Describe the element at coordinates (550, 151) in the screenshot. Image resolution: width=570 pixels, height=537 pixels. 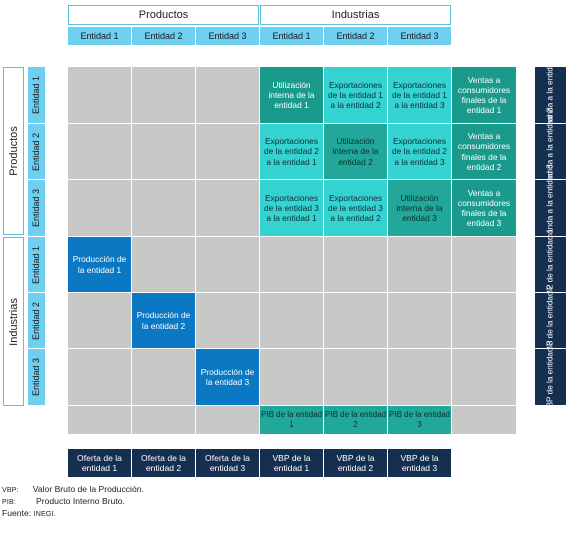
I see `right-cell-demanda-2: Demanda a la entidad 2` at that location.